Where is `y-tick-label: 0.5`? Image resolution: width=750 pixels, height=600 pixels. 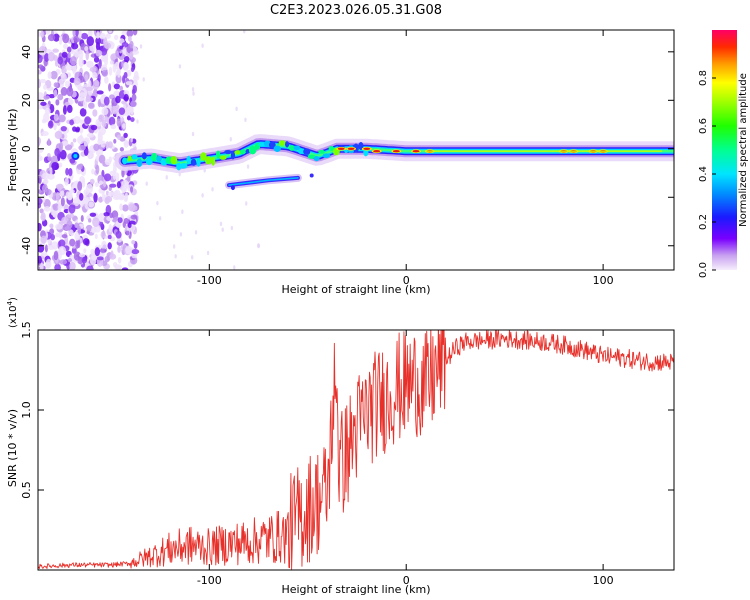 y-tick-label: 0.5 is located at coordinates (26, 490).